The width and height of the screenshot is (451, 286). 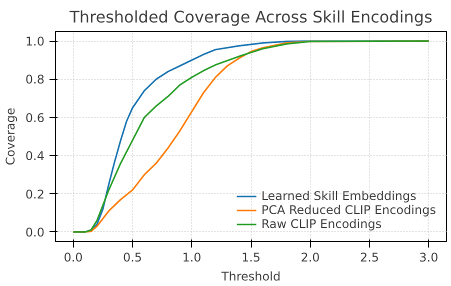 I want to click on legend-label: PCA Reduced CLIP Encodings, so click(x=348, y=210).